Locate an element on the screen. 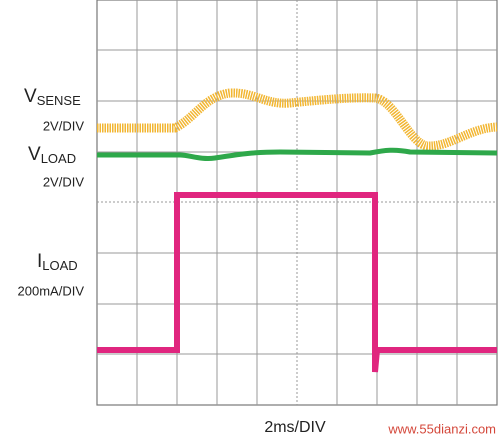  channel-scale: 200mA/DIV is located at coordinates (51, 290).